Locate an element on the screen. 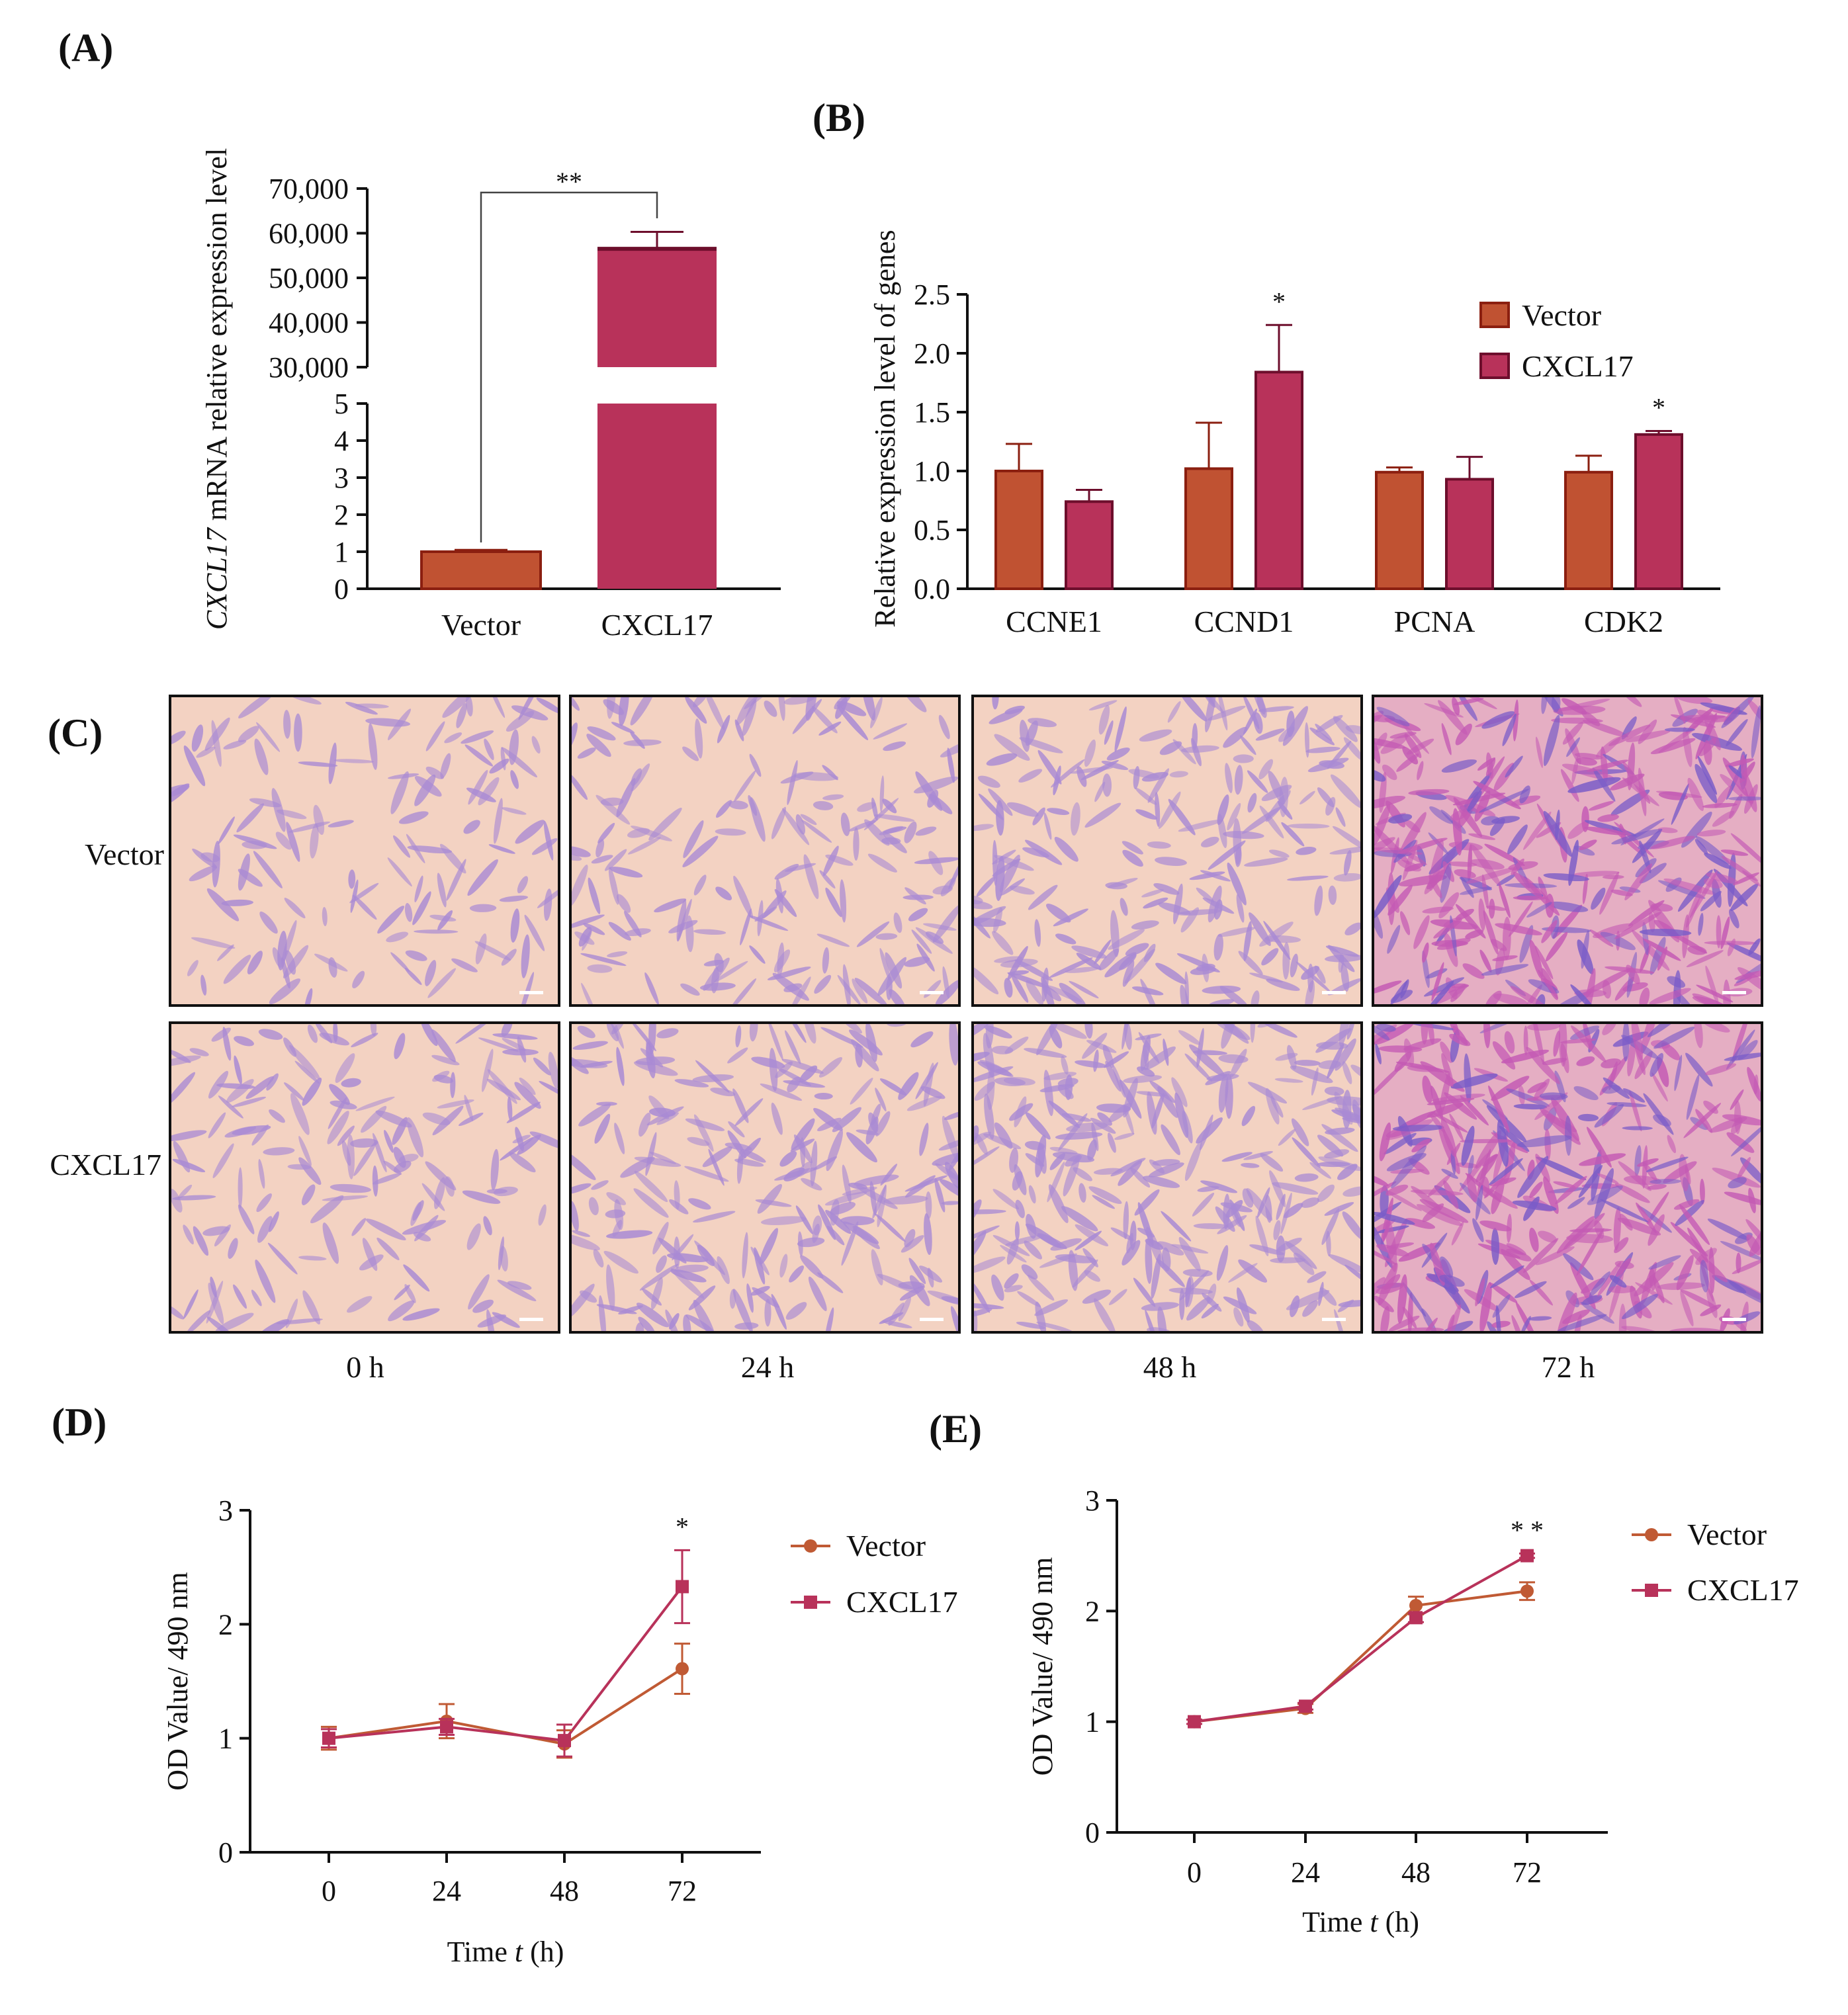 The width and height of the screenshot is (1848, 2015). panel-label-e: (E) is located at coordinates (956, 1429).